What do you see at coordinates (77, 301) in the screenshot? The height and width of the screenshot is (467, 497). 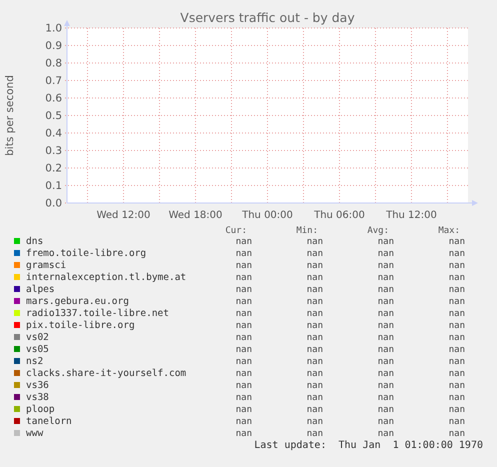 I see `legend-label: mars.gebura.eu.org` at bounding box center [77, 301].